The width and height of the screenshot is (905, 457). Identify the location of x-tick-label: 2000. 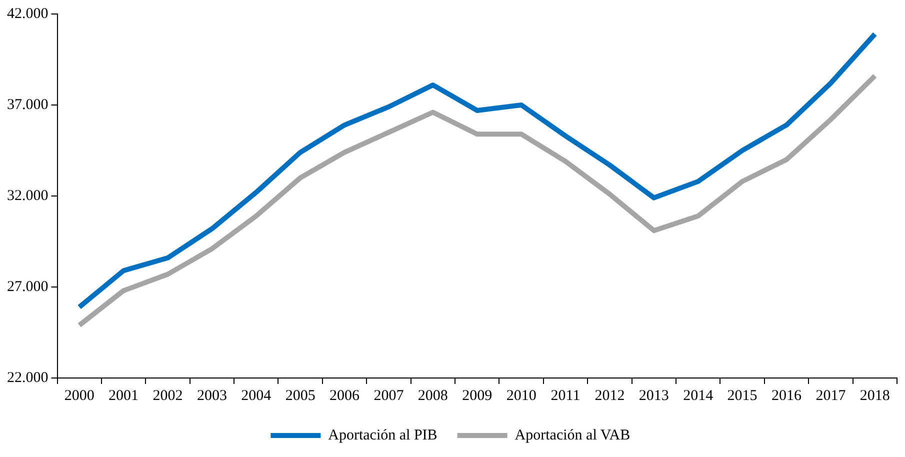
(79, 396).